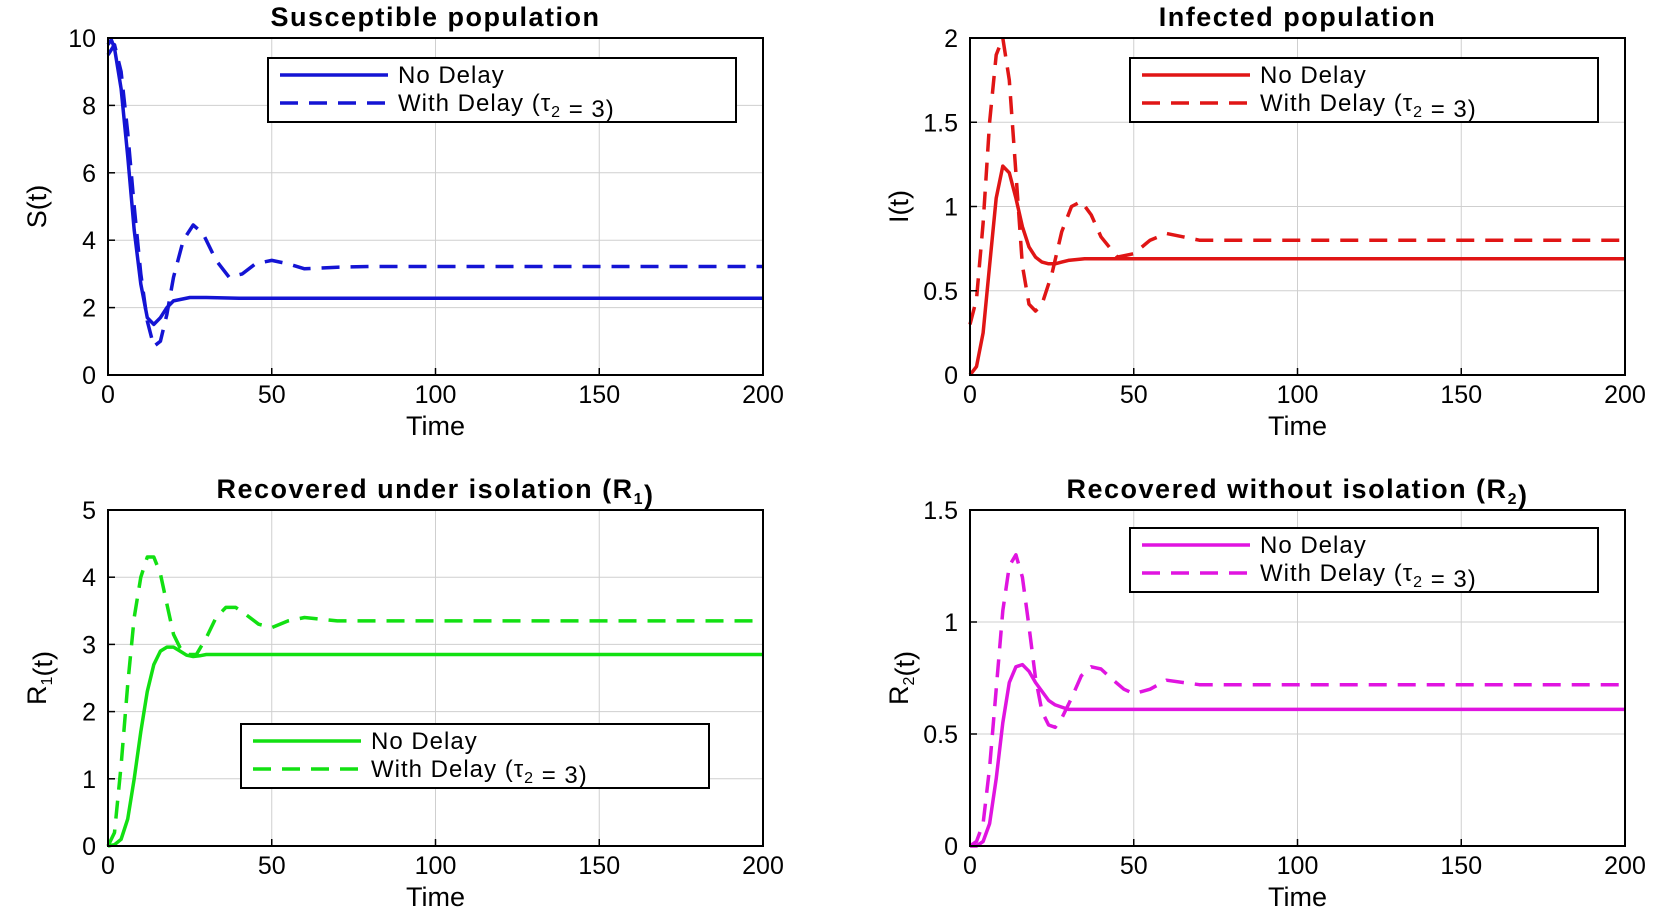 The image size is (1654, 912). What do you see at coordinates (82, 39) in the screenshot?
I see `y-tick-label: 10` at bounding box center [82, 39].